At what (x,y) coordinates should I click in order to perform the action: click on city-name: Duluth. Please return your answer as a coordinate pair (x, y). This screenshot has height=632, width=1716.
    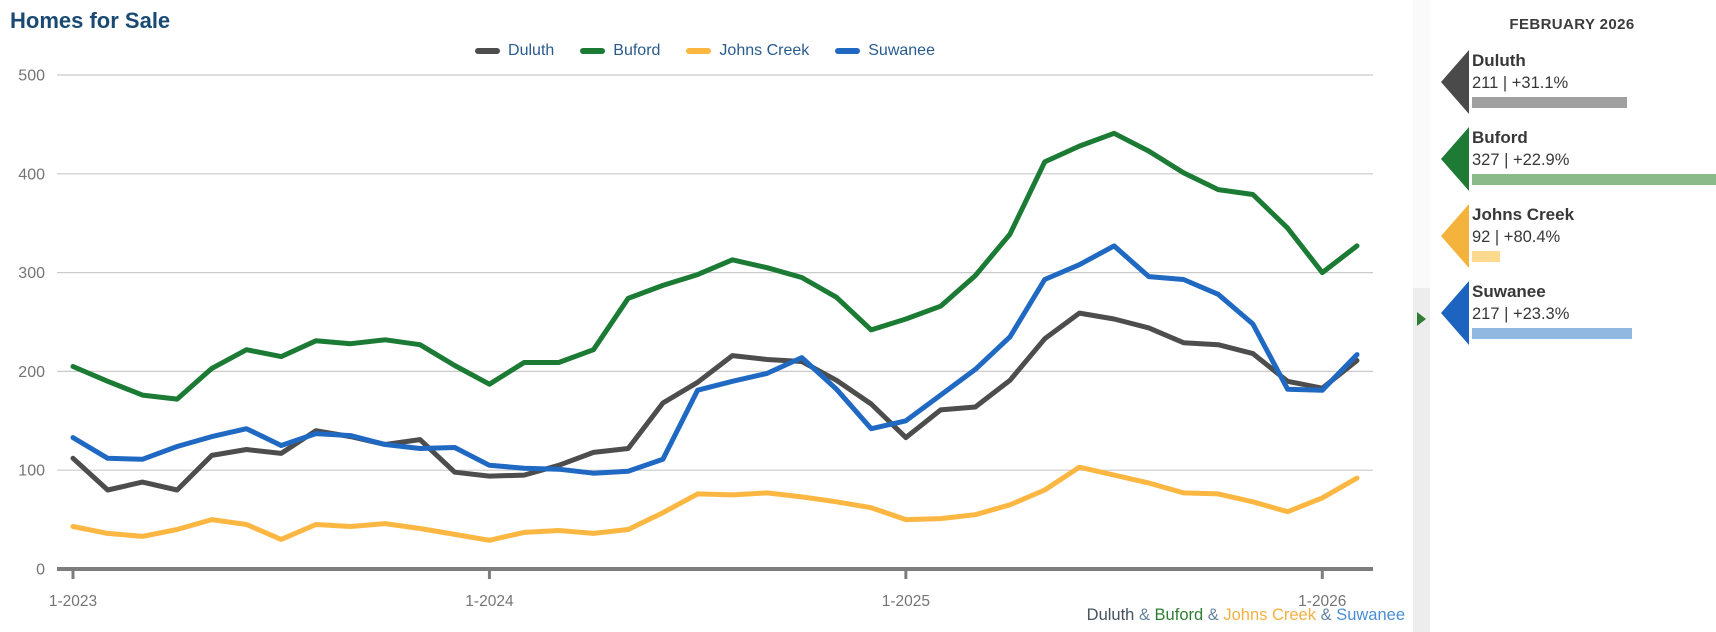
    Looking at the image, I should click on (1499, 60).